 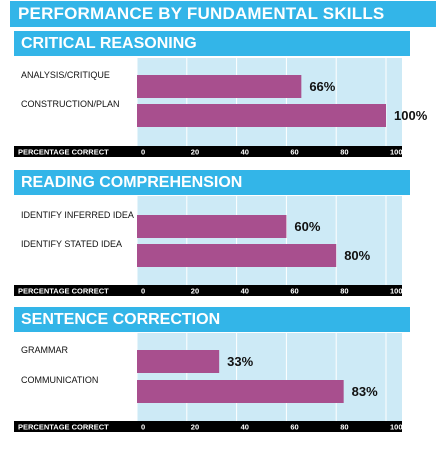 I want to click on section-title-sentence-correction: SENTENCE CORRECTION, so click(x=212, y=319).